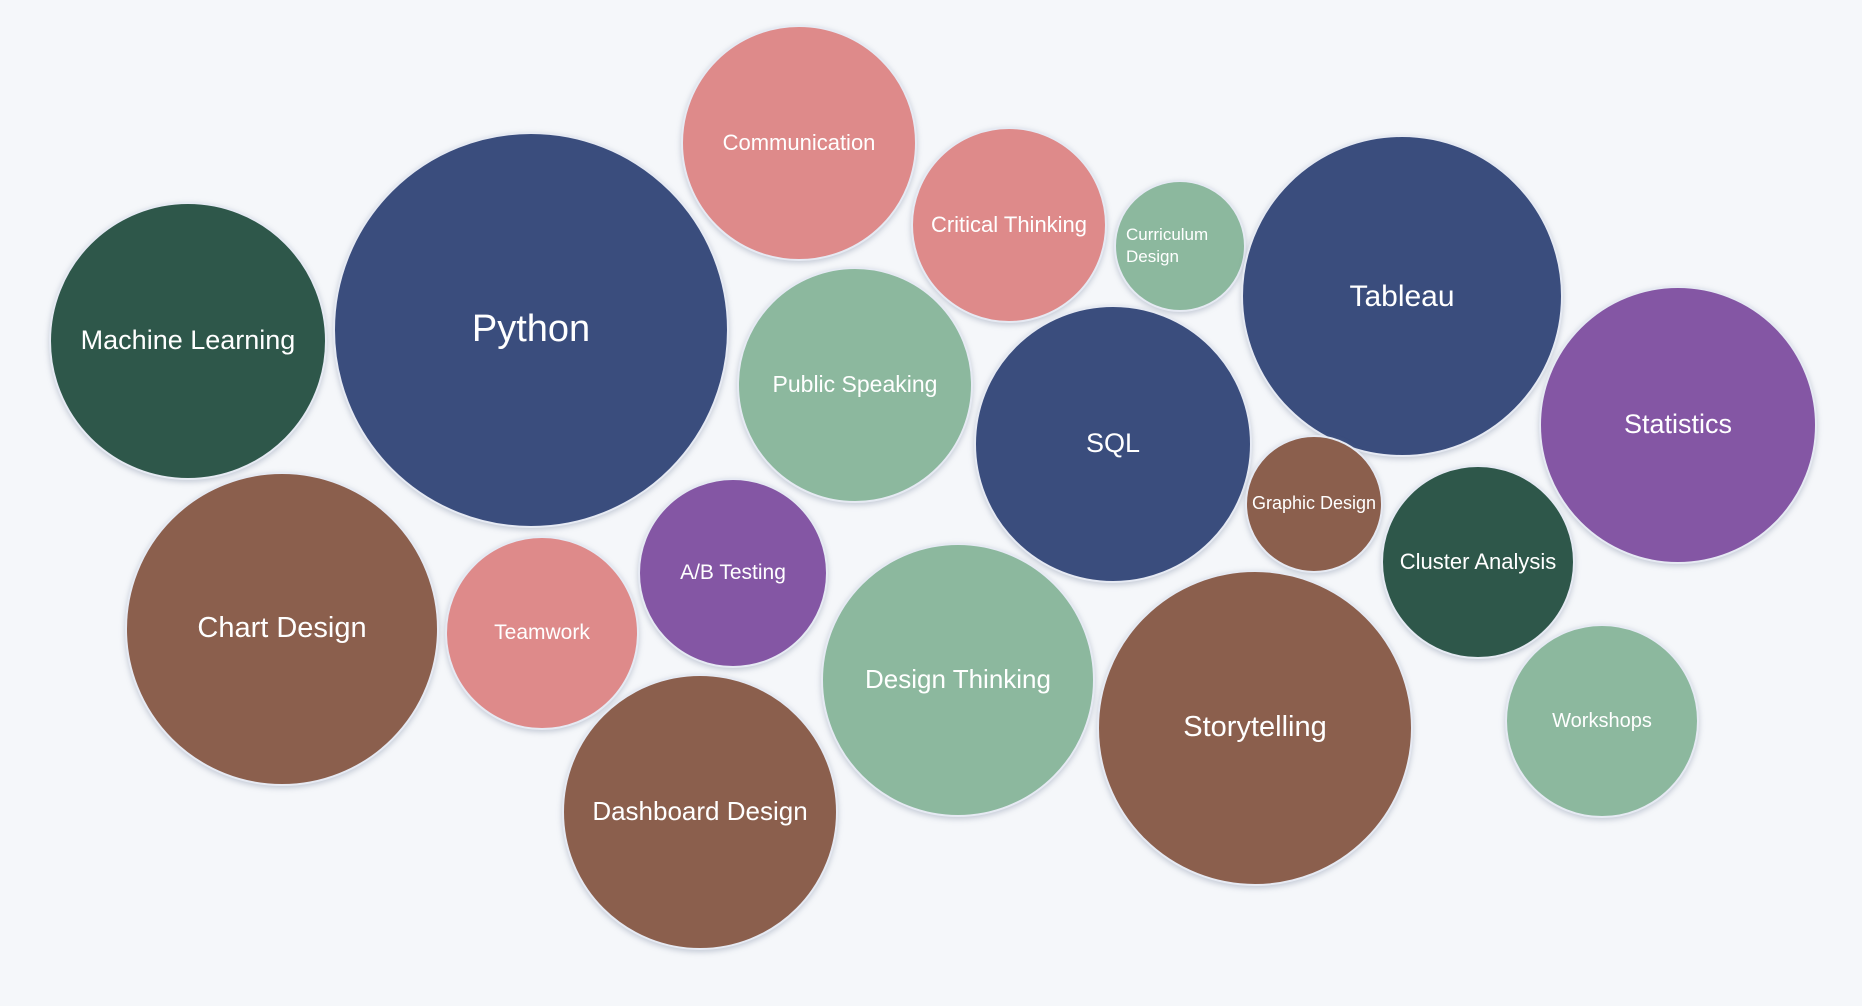 Image resolution: width=1862 pixels, height=1006 pixels. I want to click on bubble-communication: Communication, so click(799, 143).